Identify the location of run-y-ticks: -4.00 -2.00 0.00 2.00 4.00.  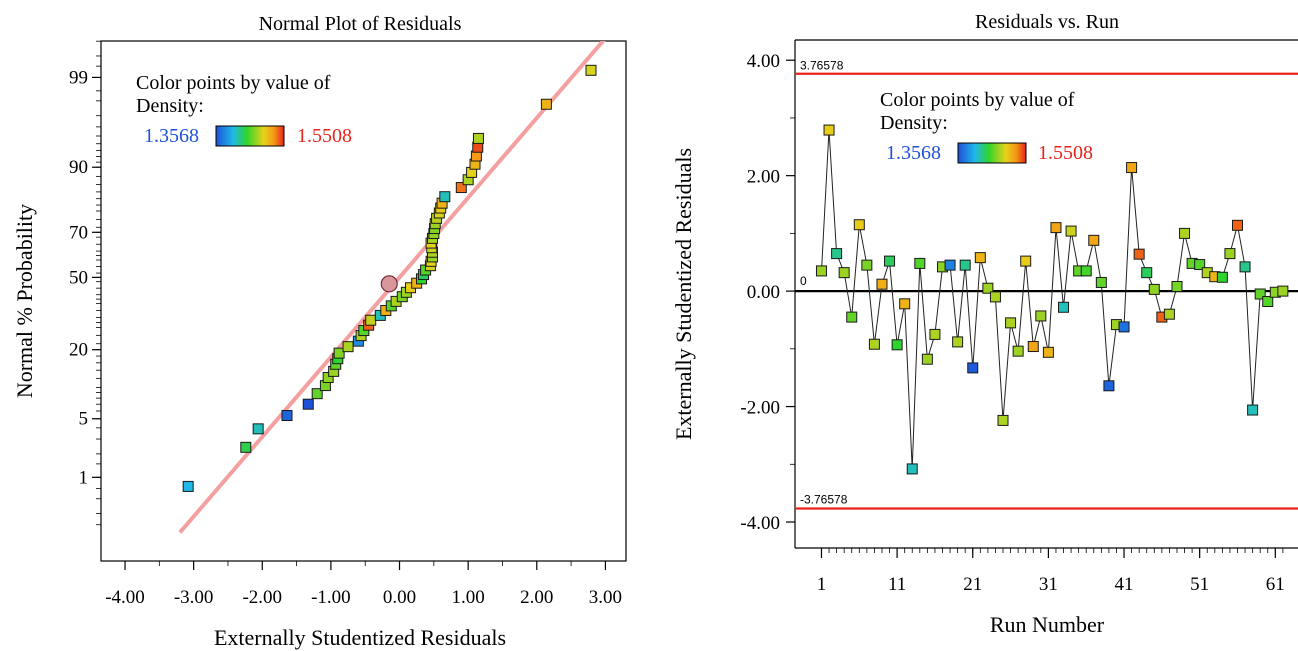
(767, 292).